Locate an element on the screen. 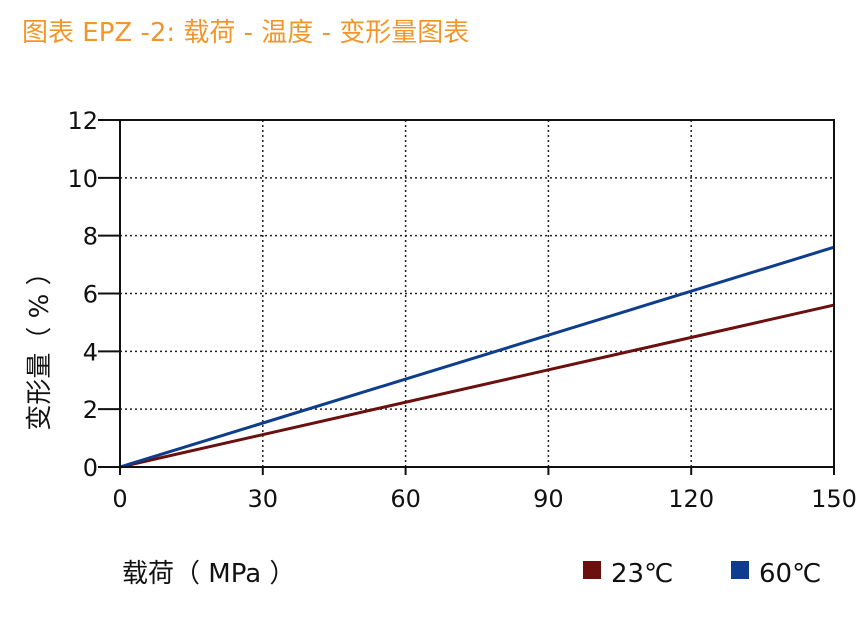  x-tick-label: 150 is located at coordinates (834, 499).